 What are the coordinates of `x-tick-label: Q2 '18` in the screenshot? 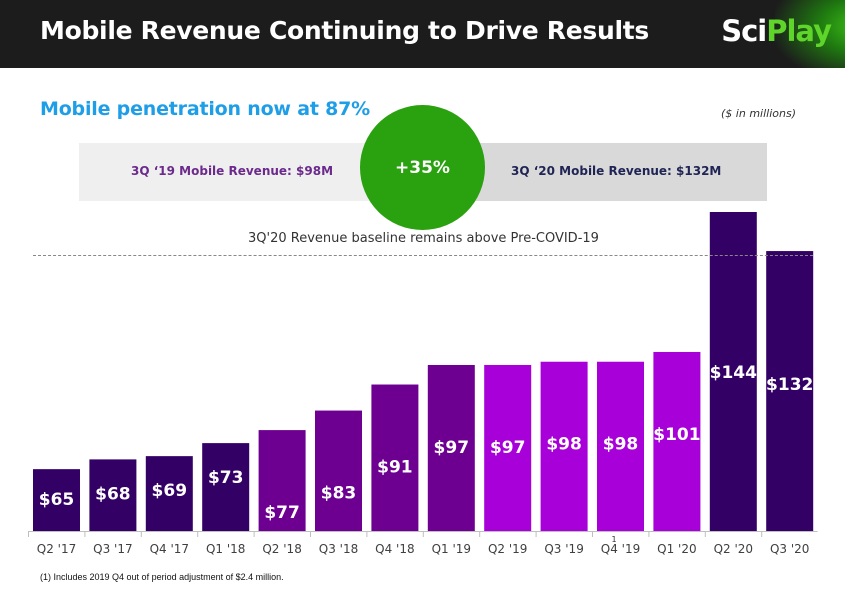 It's located at (281, 549).